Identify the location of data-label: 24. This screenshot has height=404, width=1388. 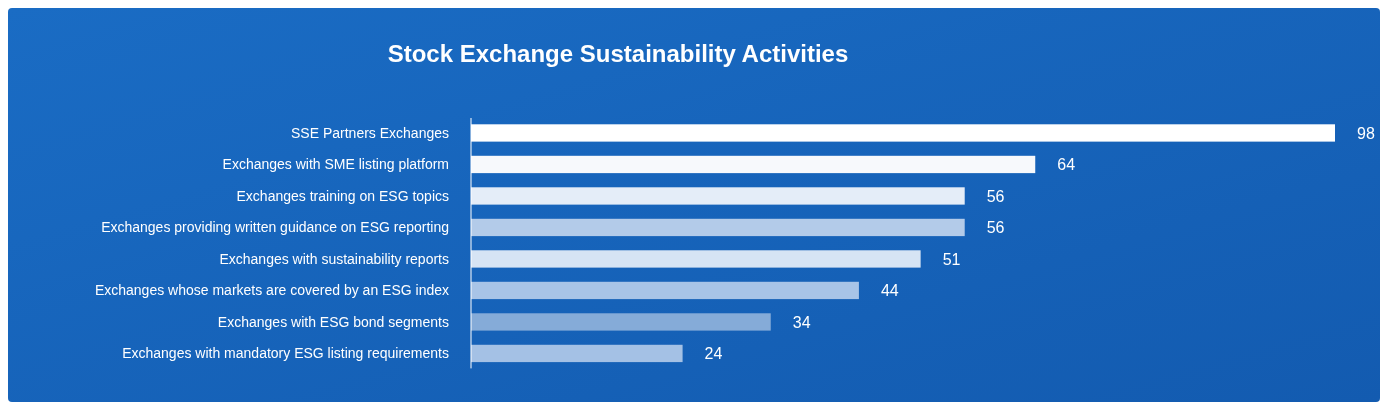
(713, 354).